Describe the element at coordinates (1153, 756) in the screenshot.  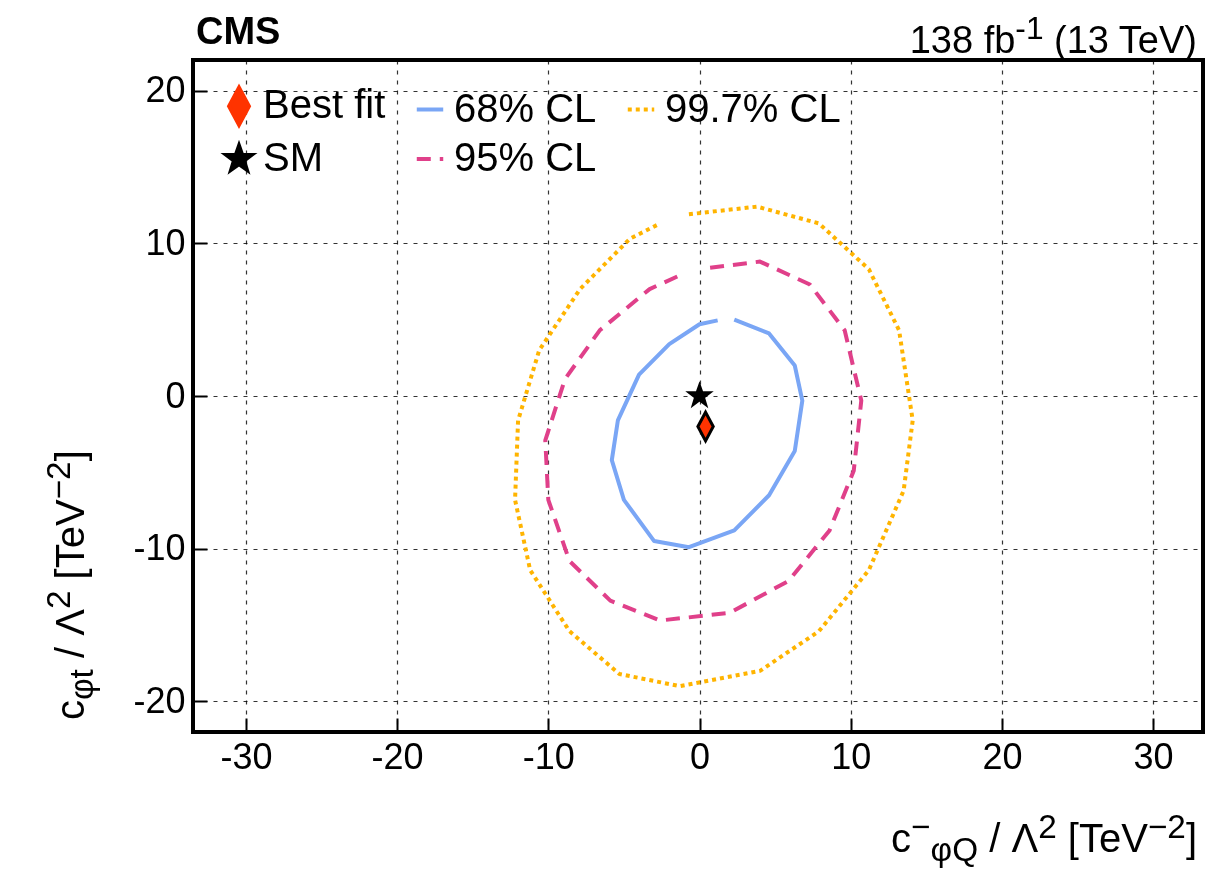
I see `x-tick-label: 30` at that location.